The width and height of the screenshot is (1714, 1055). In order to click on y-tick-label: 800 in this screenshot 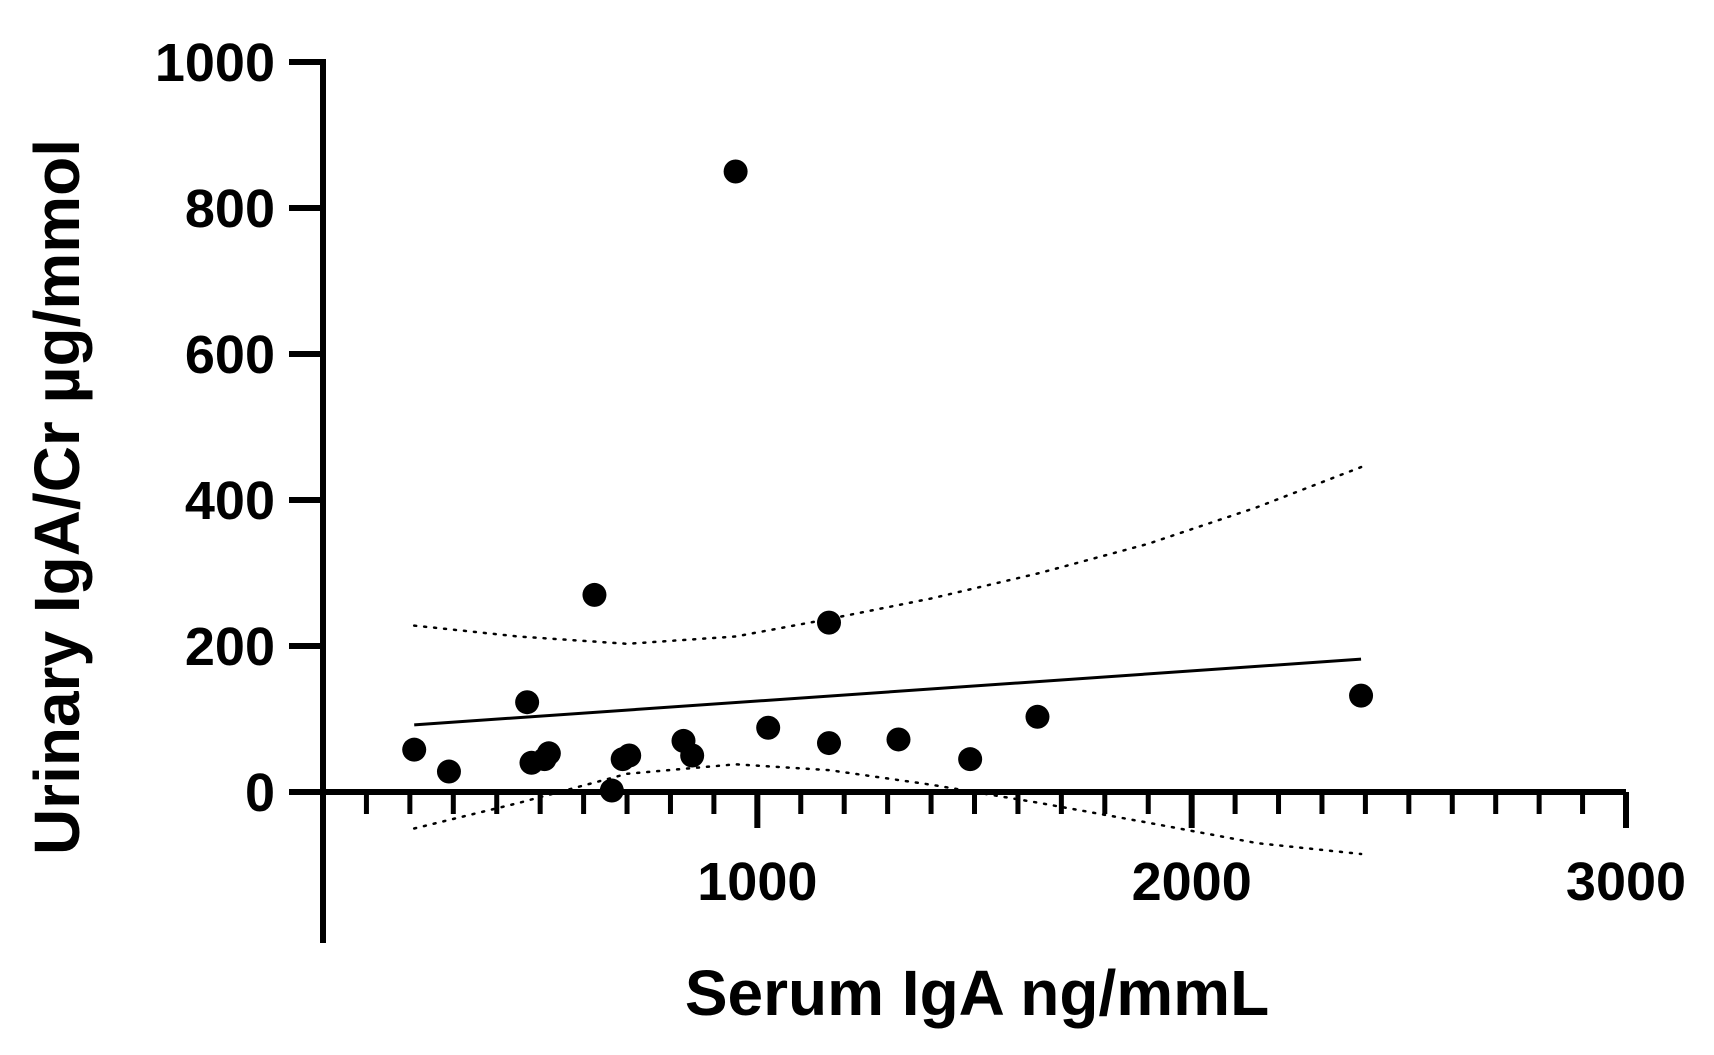, I will do `click(230, 209)`.